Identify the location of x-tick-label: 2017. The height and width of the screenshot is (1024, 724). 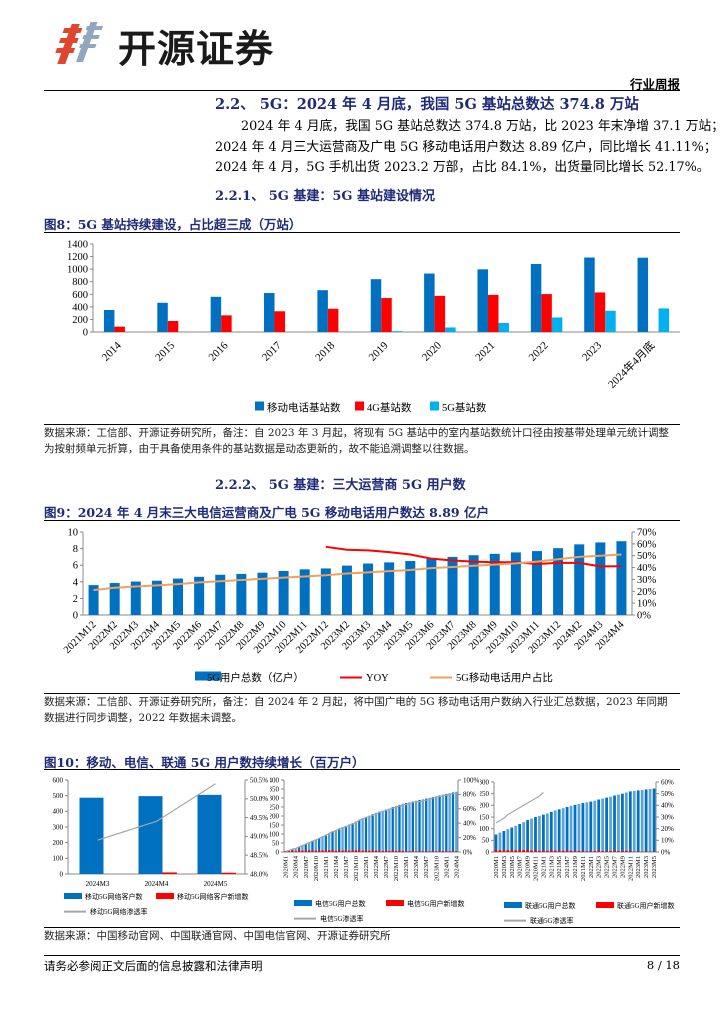
(272, 351).